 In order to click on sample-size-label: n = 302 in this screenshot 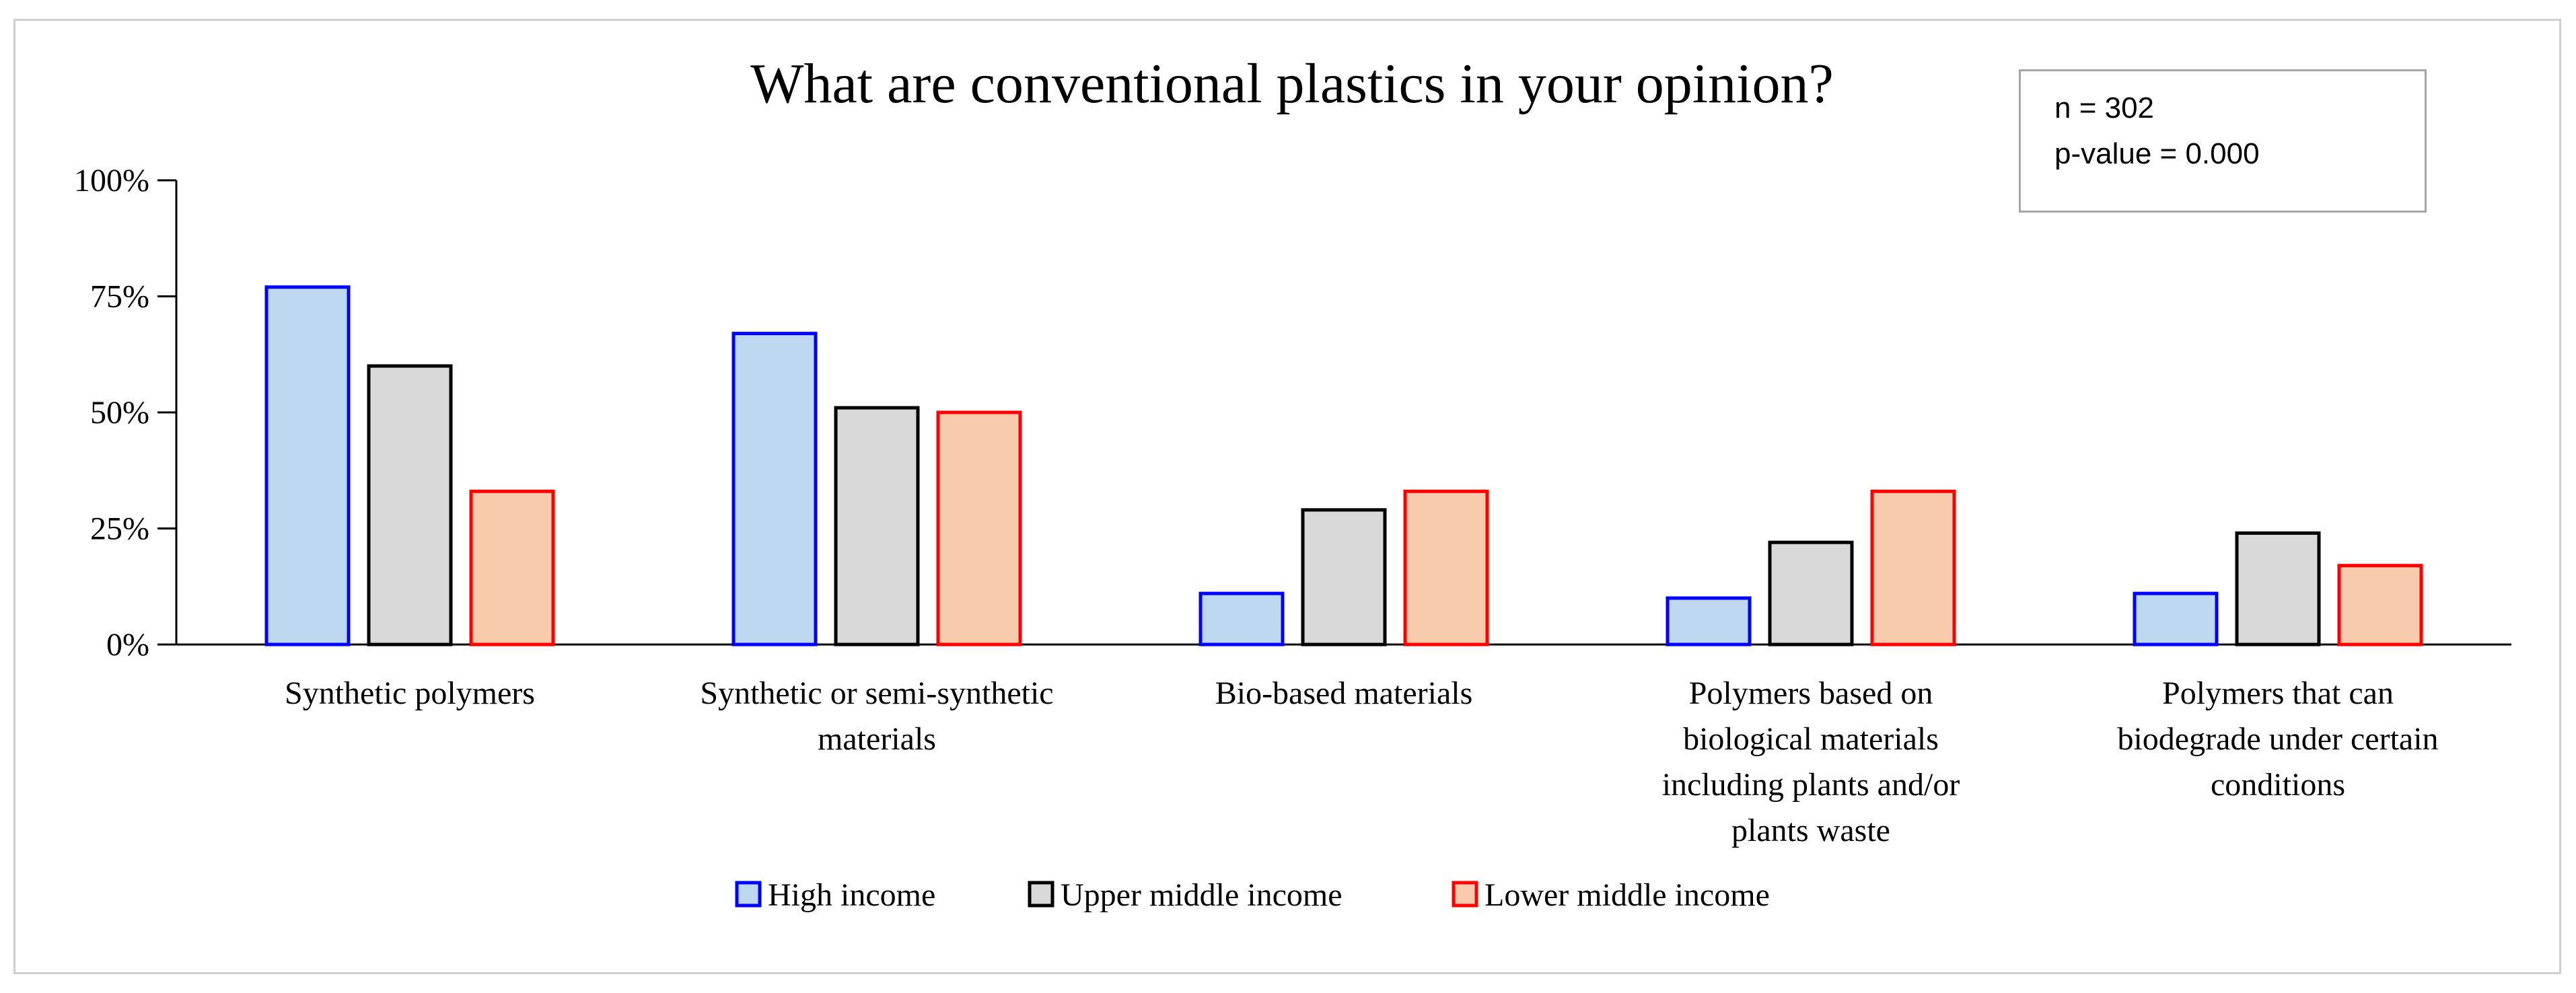, I will do `click(2104, 107)`.